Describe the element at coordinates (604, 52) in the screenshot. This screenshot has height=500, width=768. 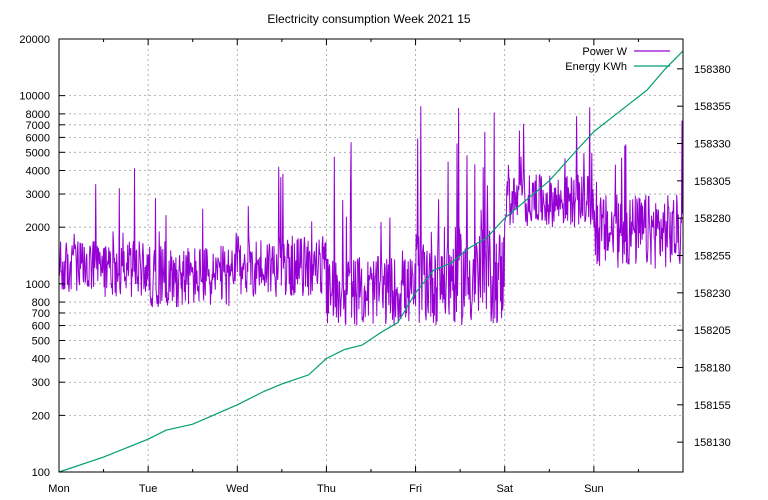
I see `legend-label: Power W` at that location.